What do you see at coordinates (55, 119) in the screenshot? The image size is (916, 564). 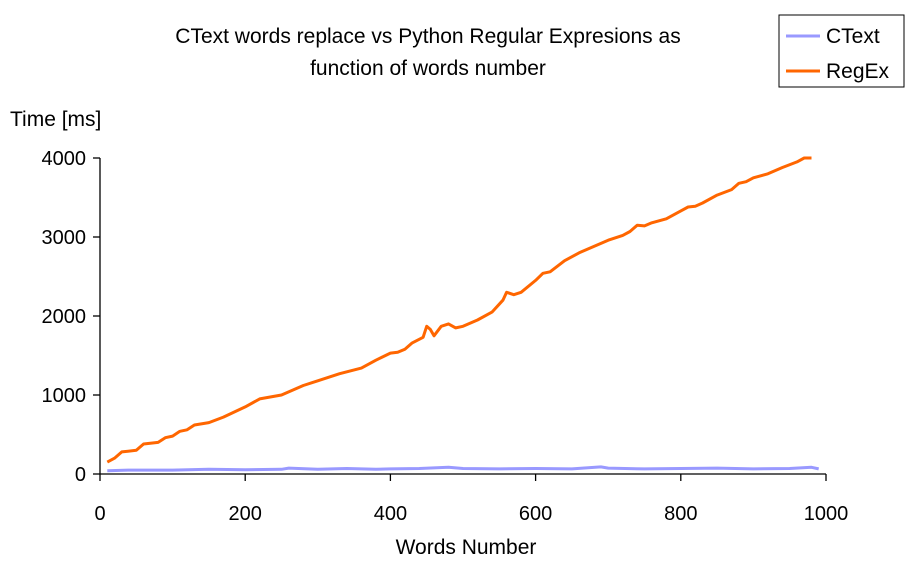 I see `y-axis-label: Time [ms]` at bounding box center [55, 119].